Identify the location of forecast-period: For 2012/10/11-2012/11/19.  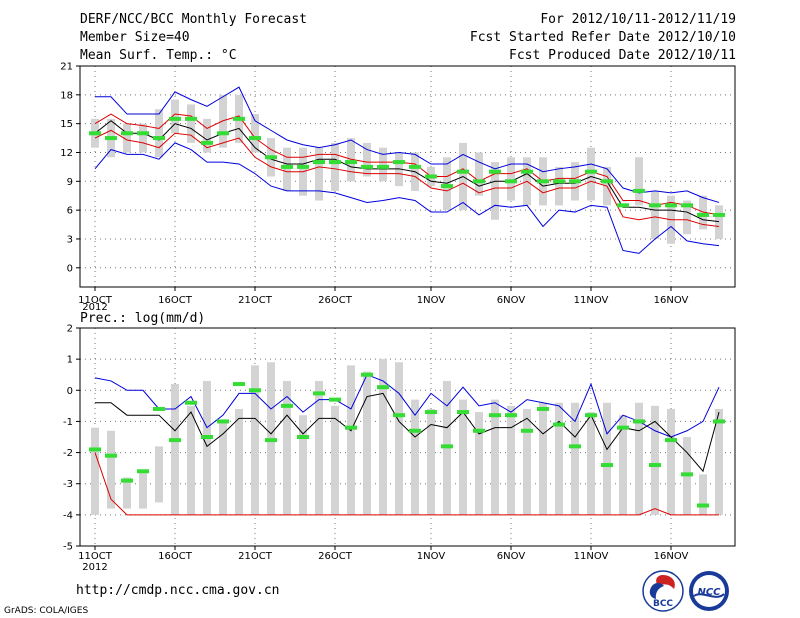
(638, 19).